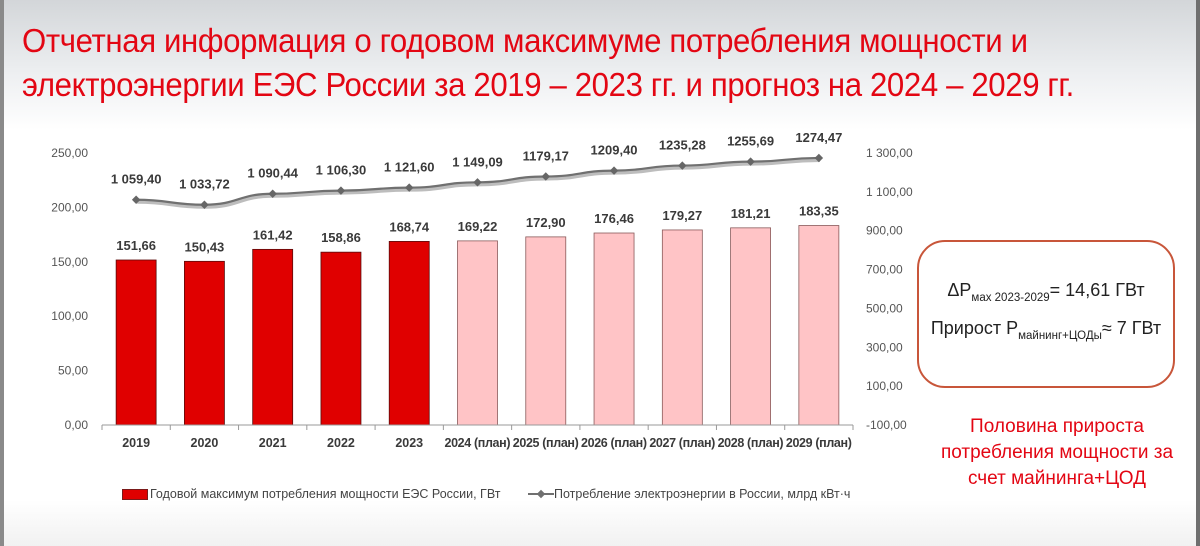 Image resolution: width=1200 pixels, height=546 pixels. Describe the element at coordinates (682, 327) in the screenshot. I see `bar-2027 (план)` at that location.